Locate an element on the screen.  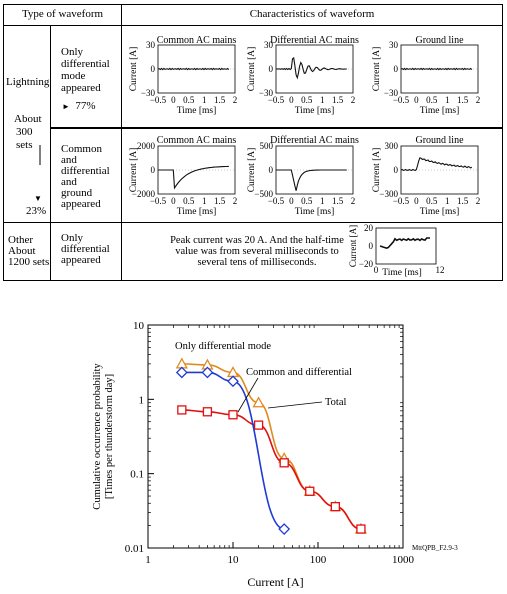
panel-frame is located at coordinates (406, 246).